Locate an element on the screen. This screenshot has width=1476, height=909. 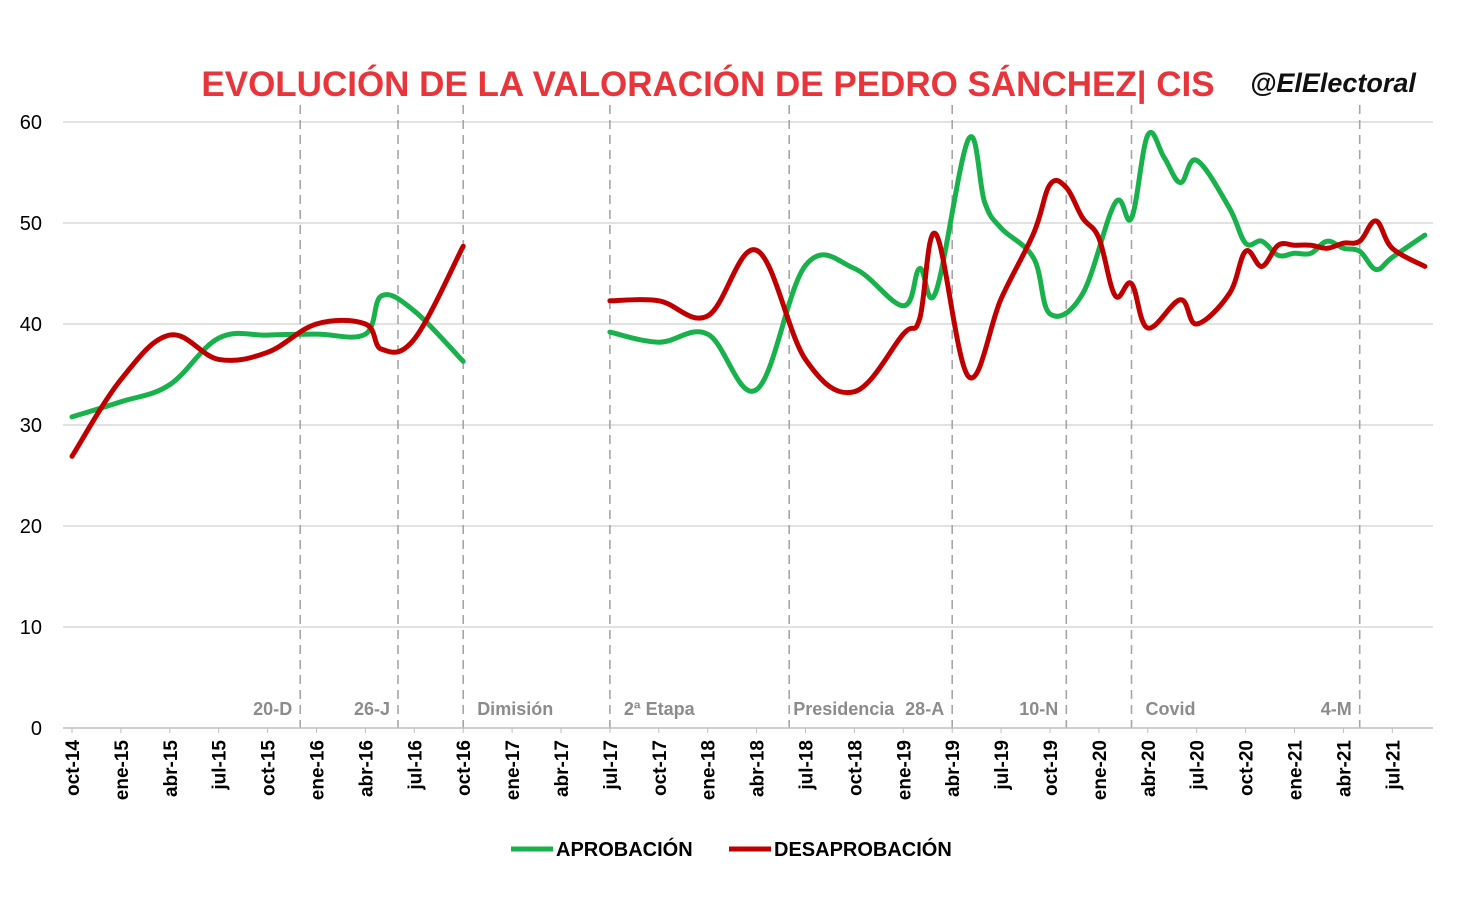
x-tick-label: ene-16 is located at coordinates (318, 770).